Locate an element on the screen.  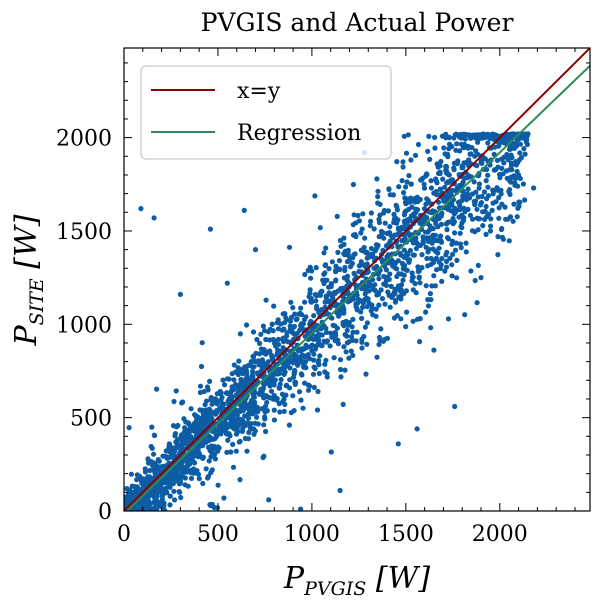
legend-label-xy: x=y is located at coordinates (259, 91).